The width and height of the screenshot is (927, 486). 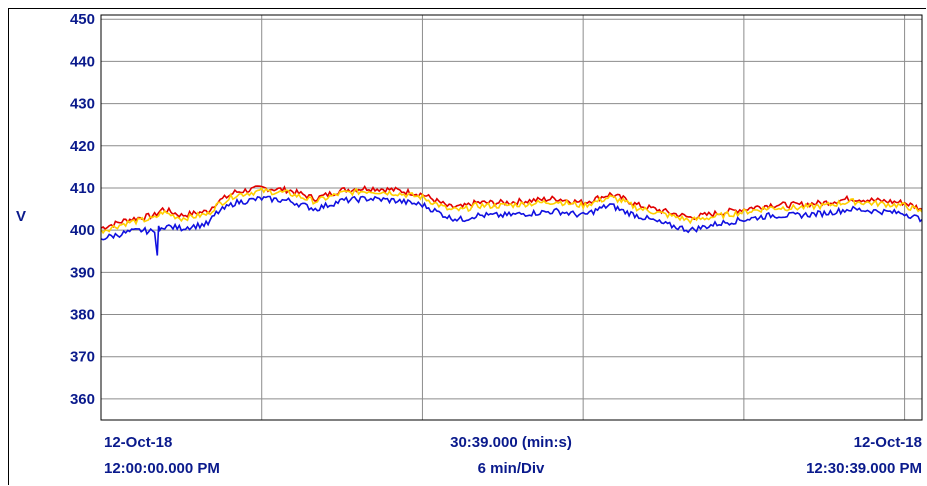 I want to click on y-tick-label: 360, so click(x=82, y=399).